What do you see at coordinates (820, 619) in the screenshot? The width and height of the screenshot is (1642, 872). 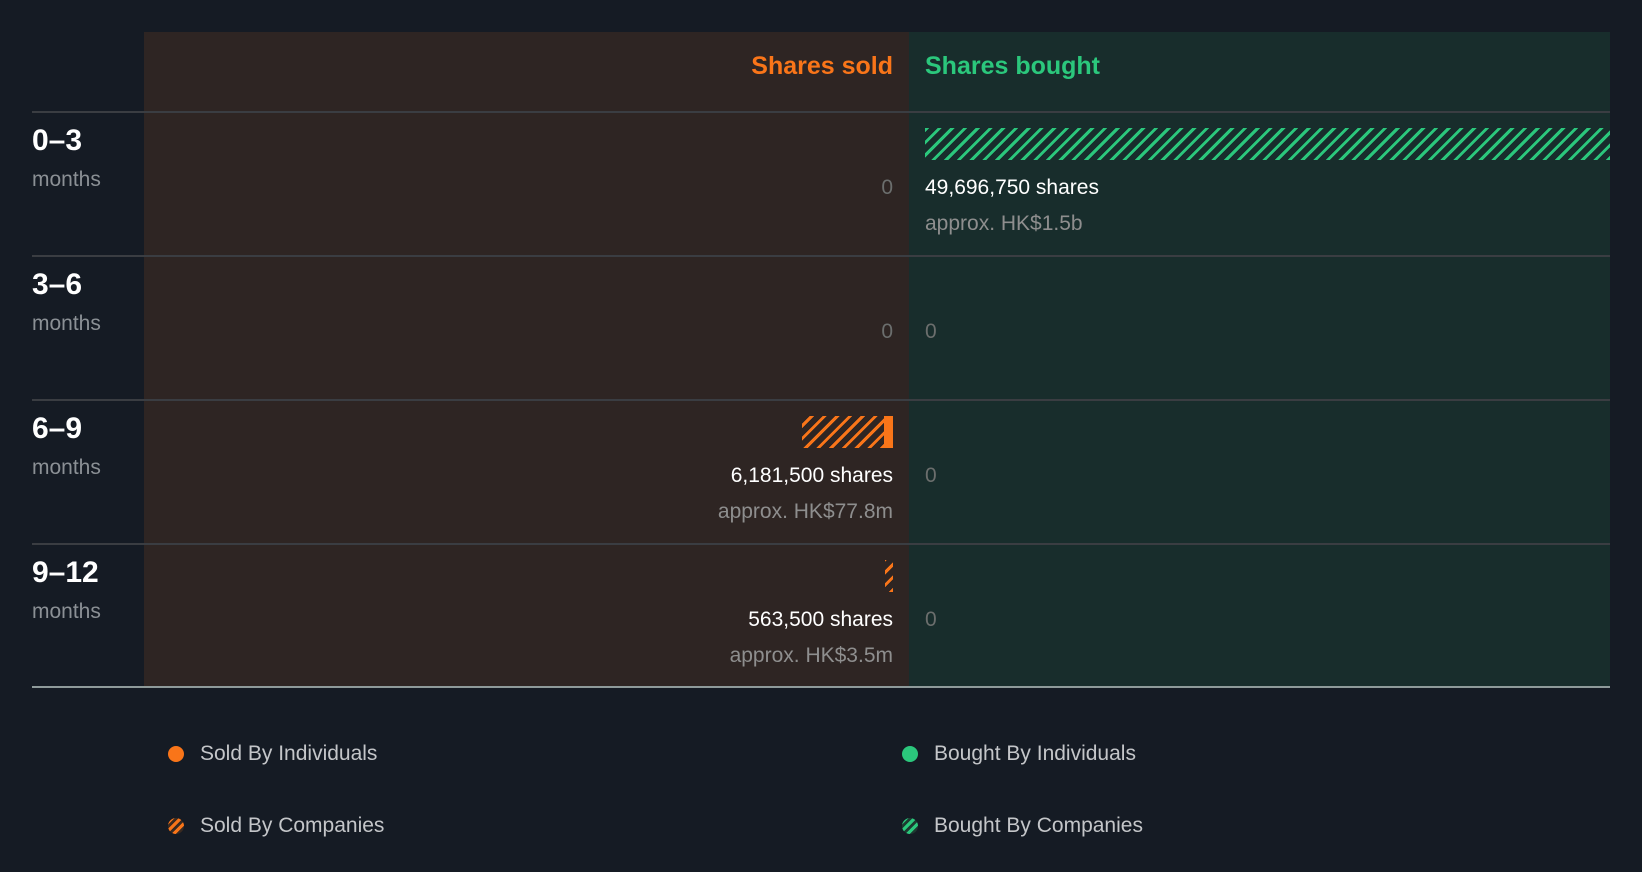 I see `sold-shares: 563,500 shares` at bounding box center [820, 619].